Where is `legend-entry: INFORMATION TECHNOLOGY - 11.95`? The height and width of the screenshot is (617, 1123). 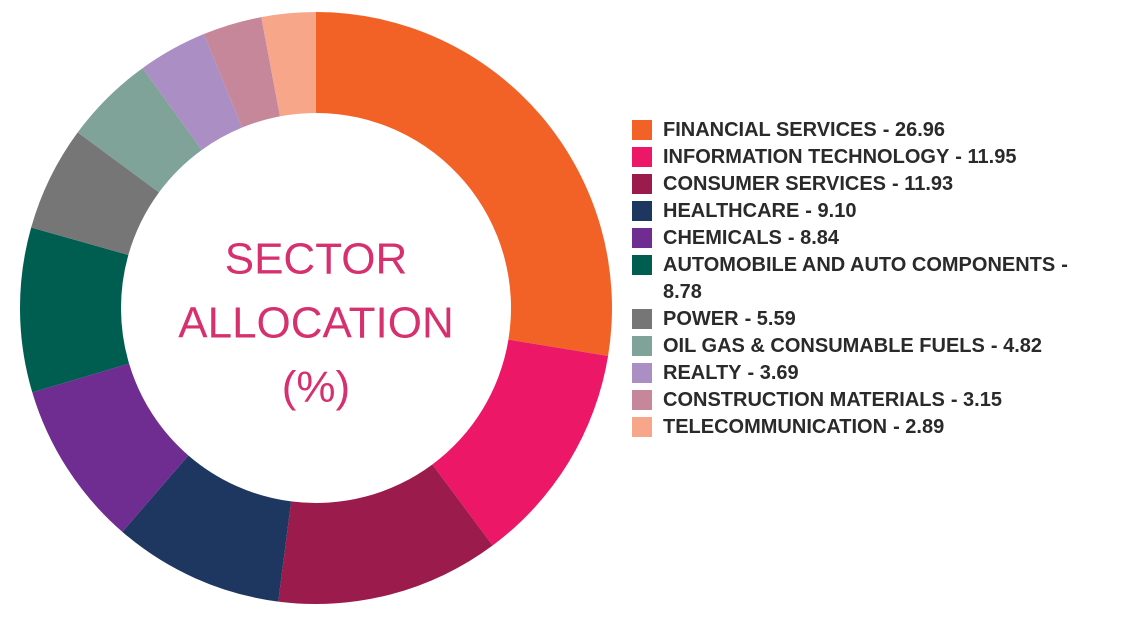 legend-entry: INFORMATION TECHNOLOGY - 11.95 is located at coordinates (871, 157).